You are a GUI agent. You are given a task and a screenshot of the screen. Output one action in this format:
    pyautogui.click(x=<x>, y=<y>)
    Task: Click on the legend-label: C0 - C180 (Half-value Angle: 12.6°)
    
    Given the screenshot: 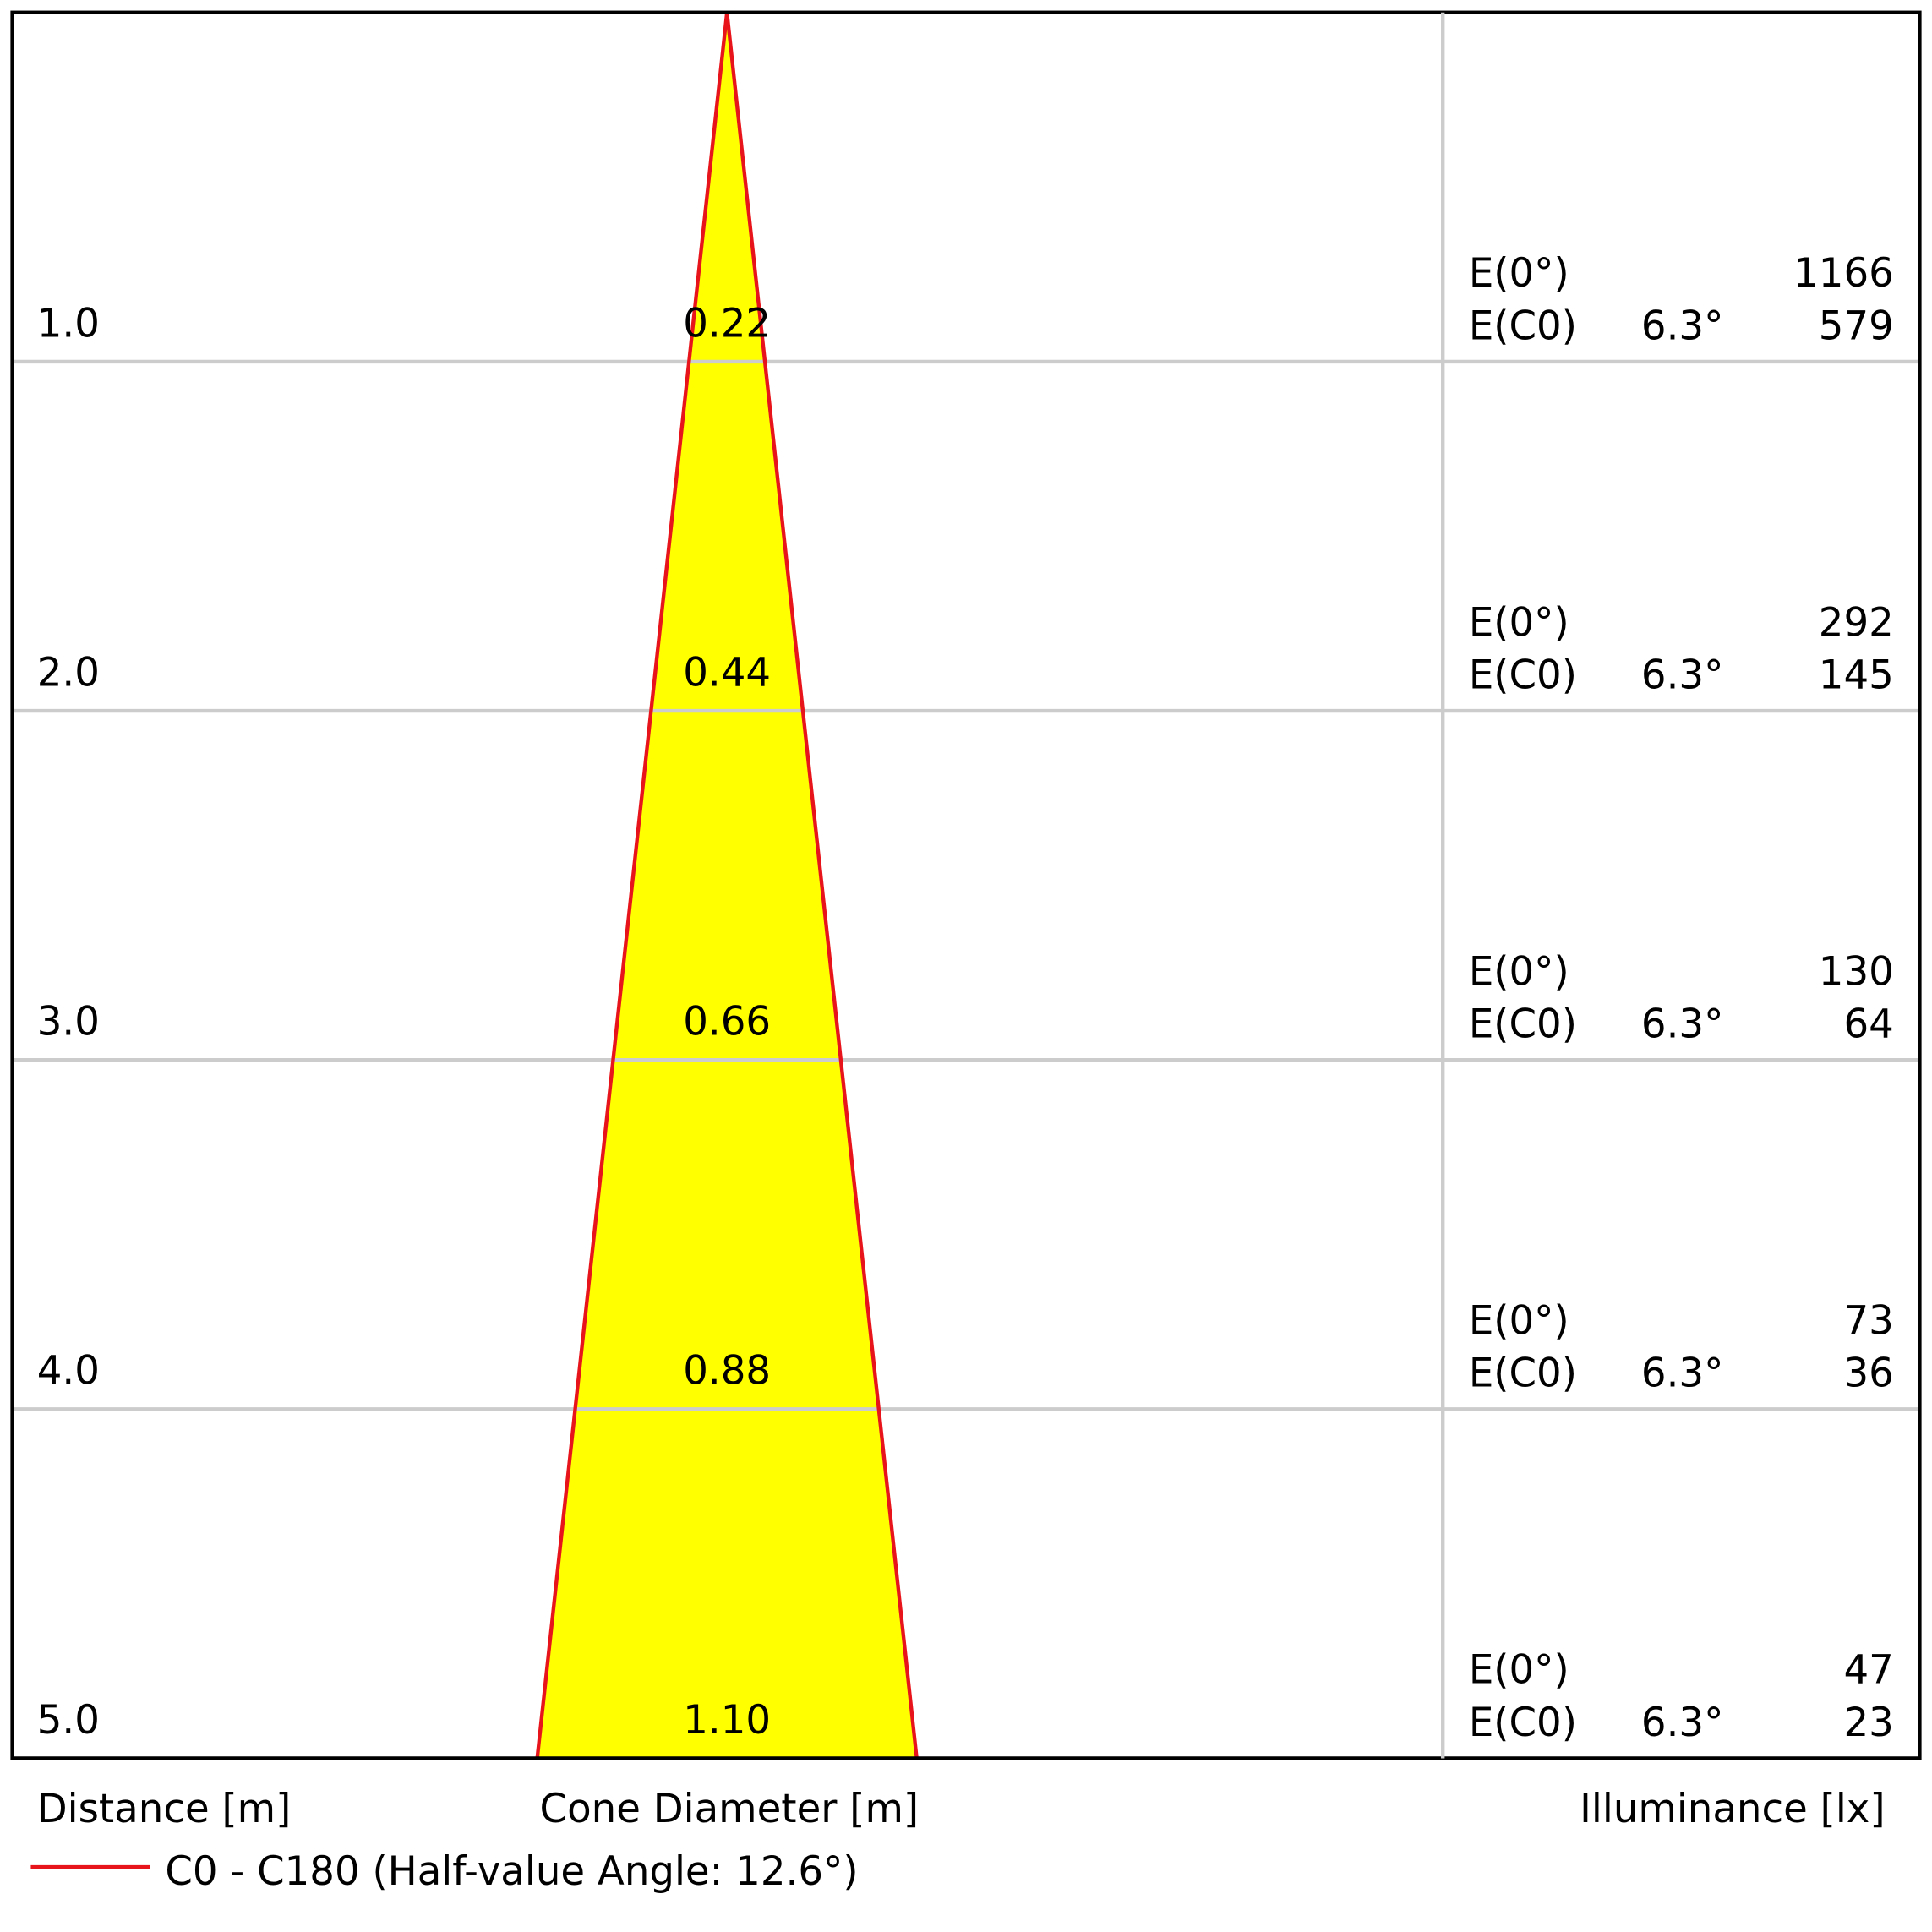 What is the action you would take?
    pyautogui.click(x=511, y=1871)
    